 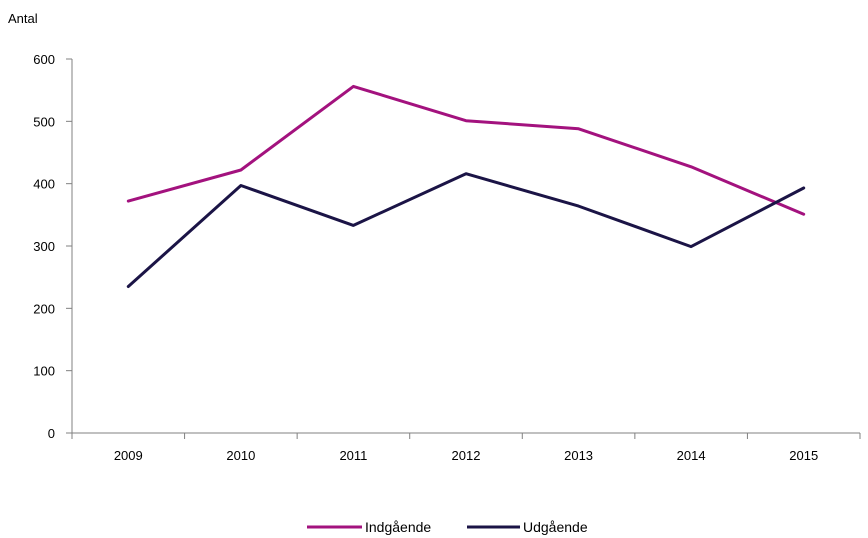 I want to click on legend-item: Udgående, so click(x=527, y=527).